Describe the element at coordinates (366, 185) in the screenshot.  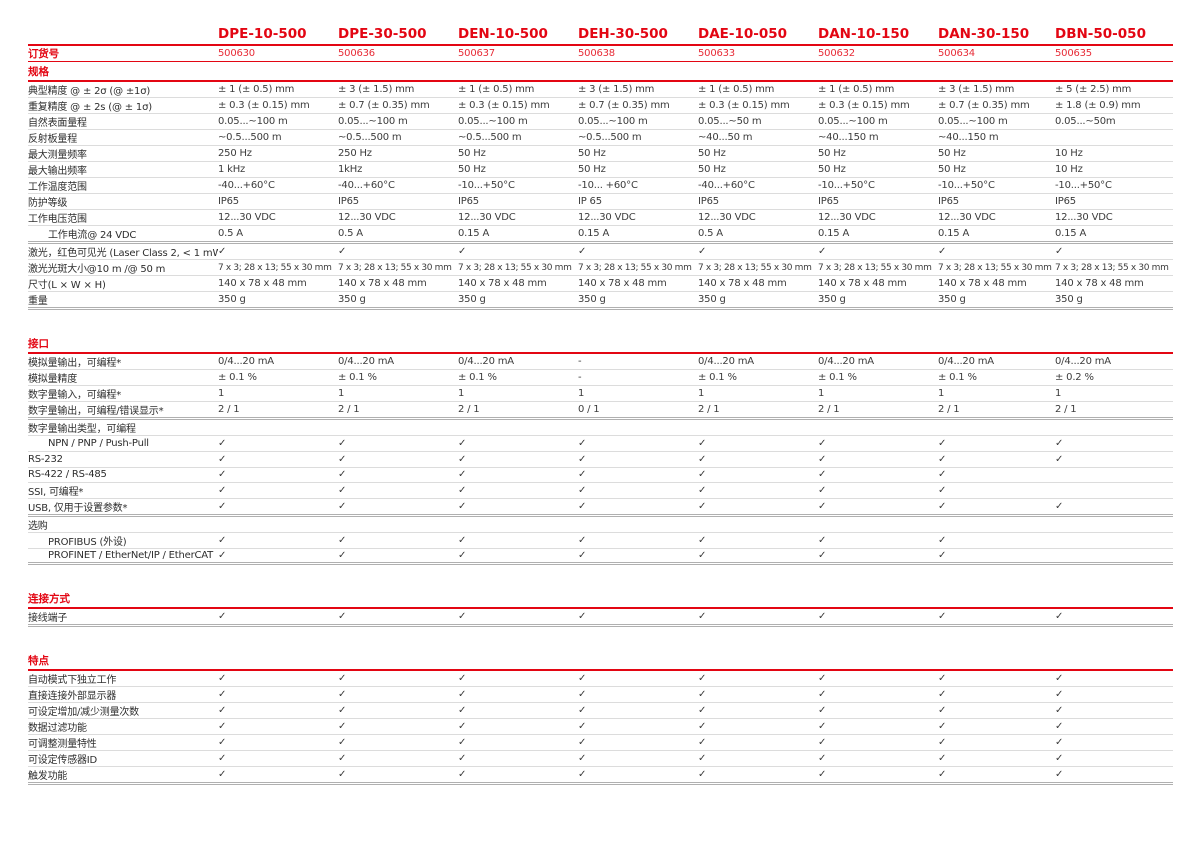
I see `value-cell: -40...+60°C` at that location.